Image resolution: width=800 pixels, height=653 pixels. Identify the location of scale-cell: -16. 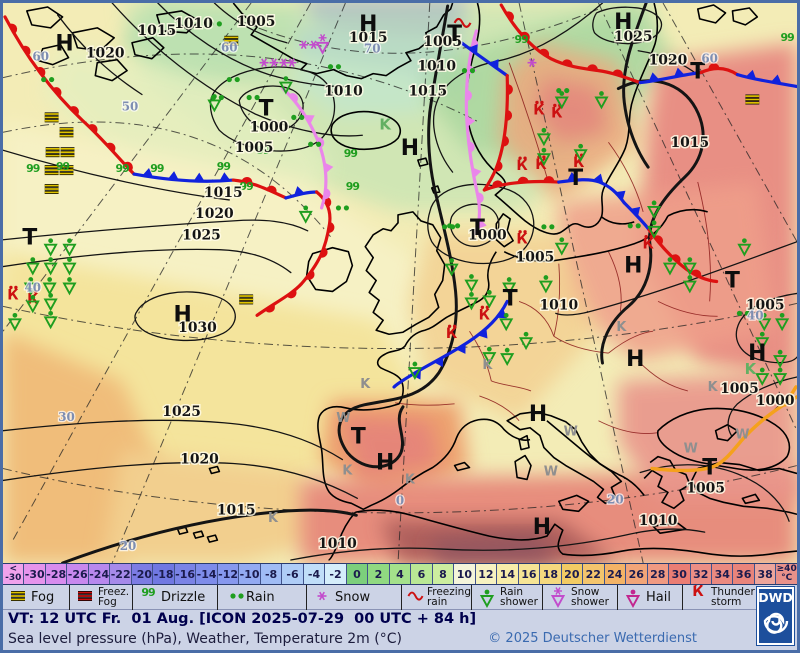
(185, 574).